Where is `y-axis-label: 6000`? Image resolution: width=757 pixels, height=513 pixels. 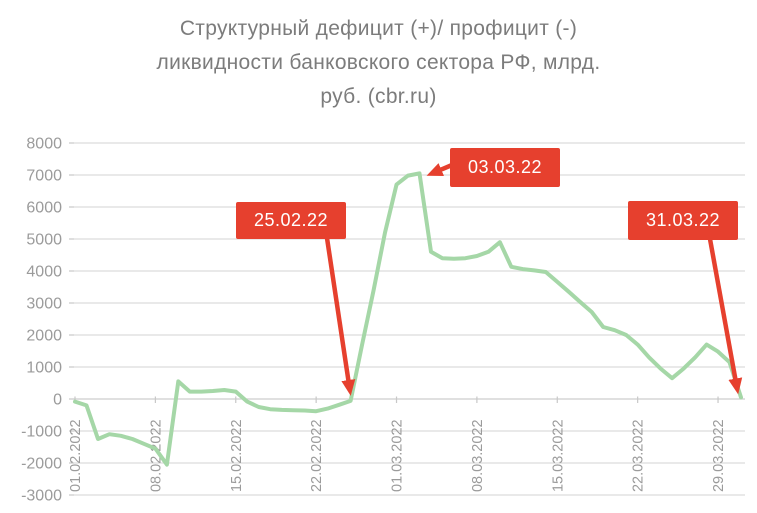
y-axis-label: 6000 is located at coordinates (44, 208).